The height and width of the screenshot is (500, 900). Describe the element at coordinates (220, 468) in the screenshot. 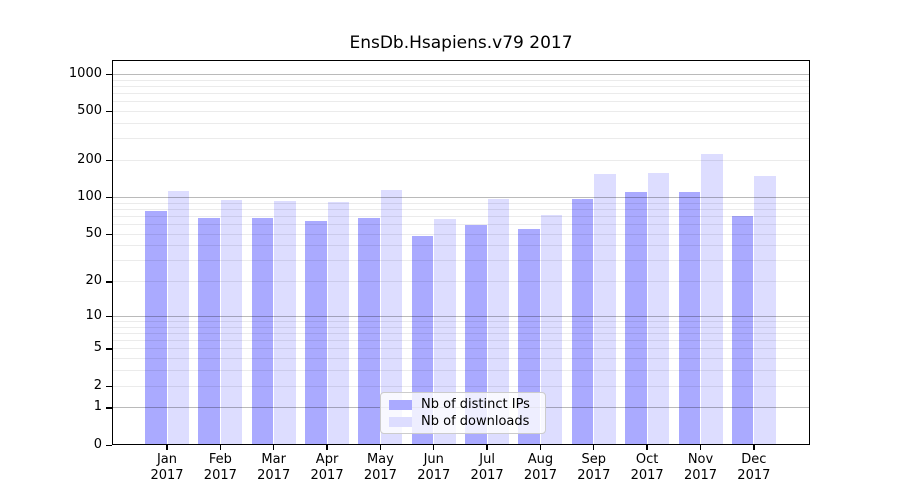

I see `x-axis-tick-label: Feb 2017` at that location.